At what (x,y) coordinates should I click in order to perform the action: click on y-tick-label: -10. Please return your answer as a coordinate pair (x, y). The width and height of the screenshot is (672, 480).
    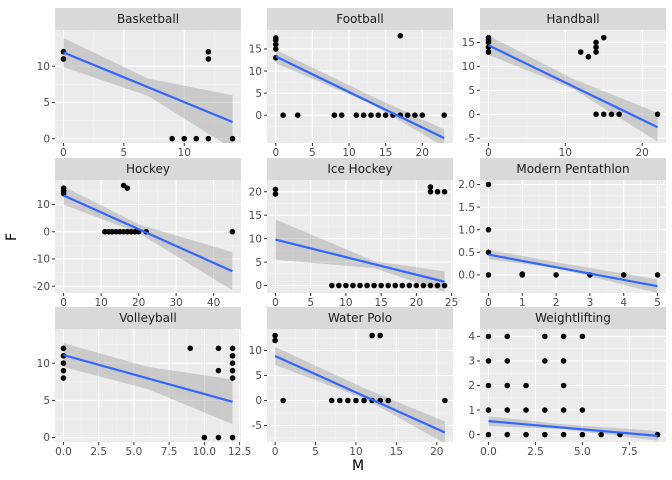
    Looking at the image, I should click on (41, 260).